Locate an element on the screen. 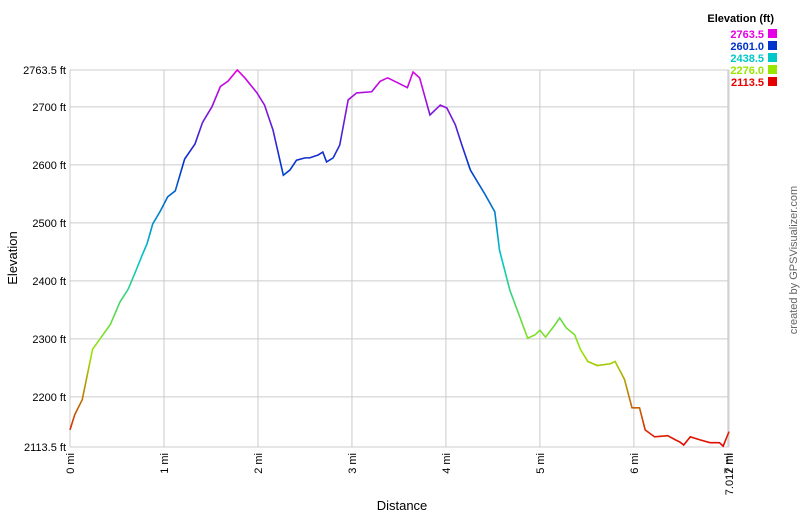 Image resolution: width=800 pixels, height=517 pixels. x-tick-label: 4 mi is located at coordinates (447, 463).